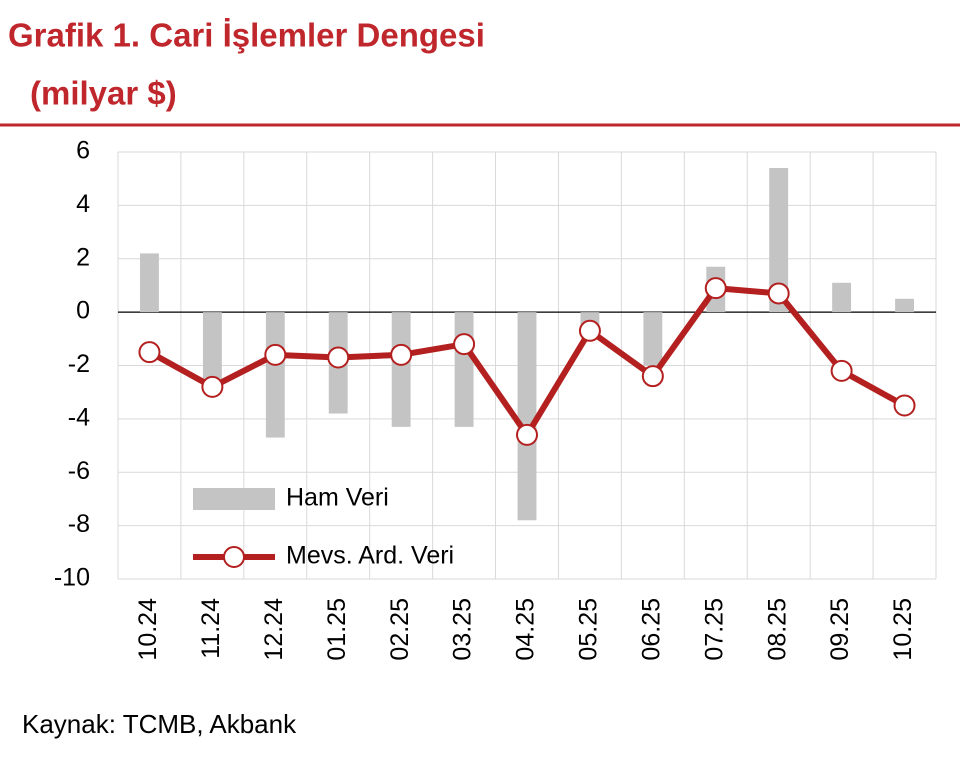  What do you see at coordinates (159, 724) in the screenshot?
I see `source-note: Kaynak: TCMB, Akbank` at bounding box center [159, 724].